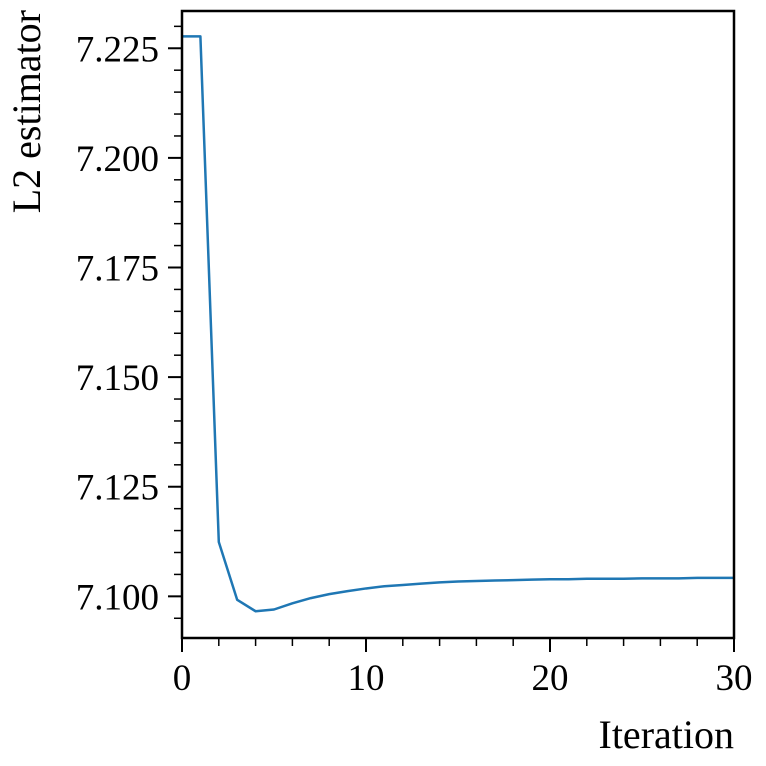 Image resolution: width=766 pixels, height=766 pixels. What do you see at coordinates (26, 111) in the screenshot?
I see `y-axis-label: L2 estimator` at bounding box center [26, 111].